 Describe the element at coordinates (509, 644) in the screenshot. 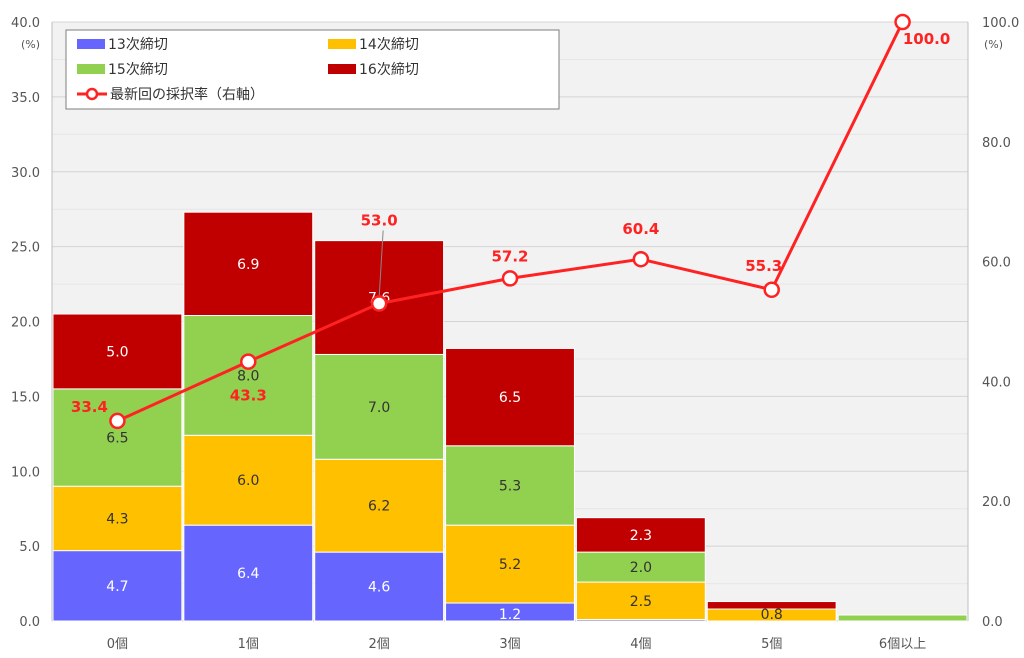

I see `x-tick-label: 3個` at that location.